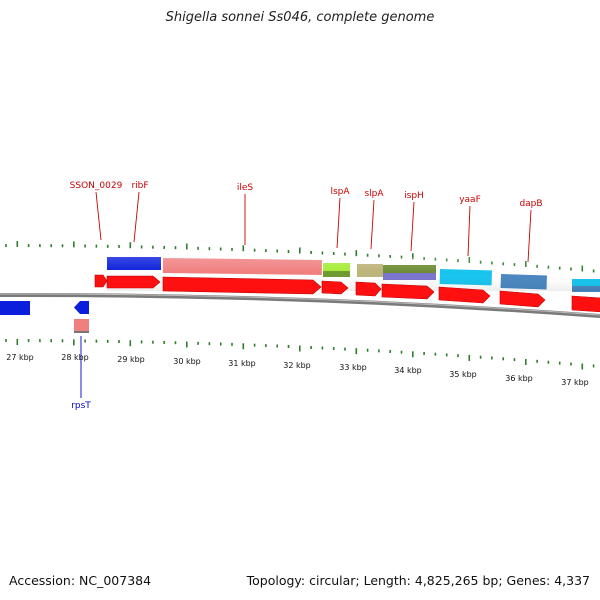  Describe the element at coordinates (81, 325) in the screenshot. I see `gene-rpsT-bar` at that location.